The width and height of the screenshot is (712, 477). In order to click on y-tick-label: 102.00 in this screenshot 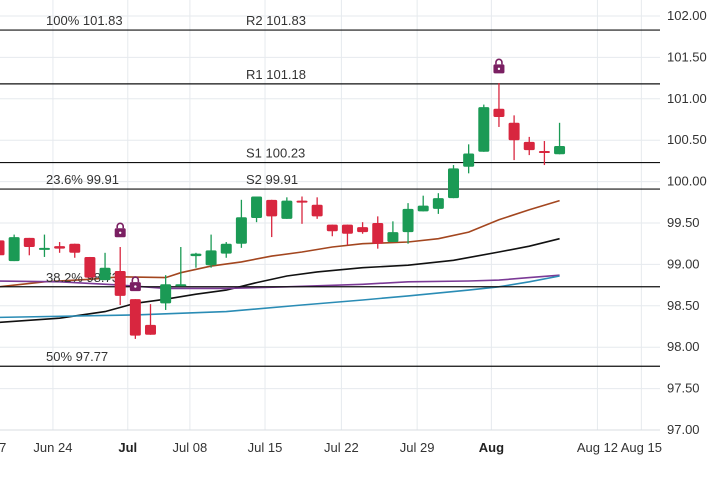, I will do `click(687, 15)`.